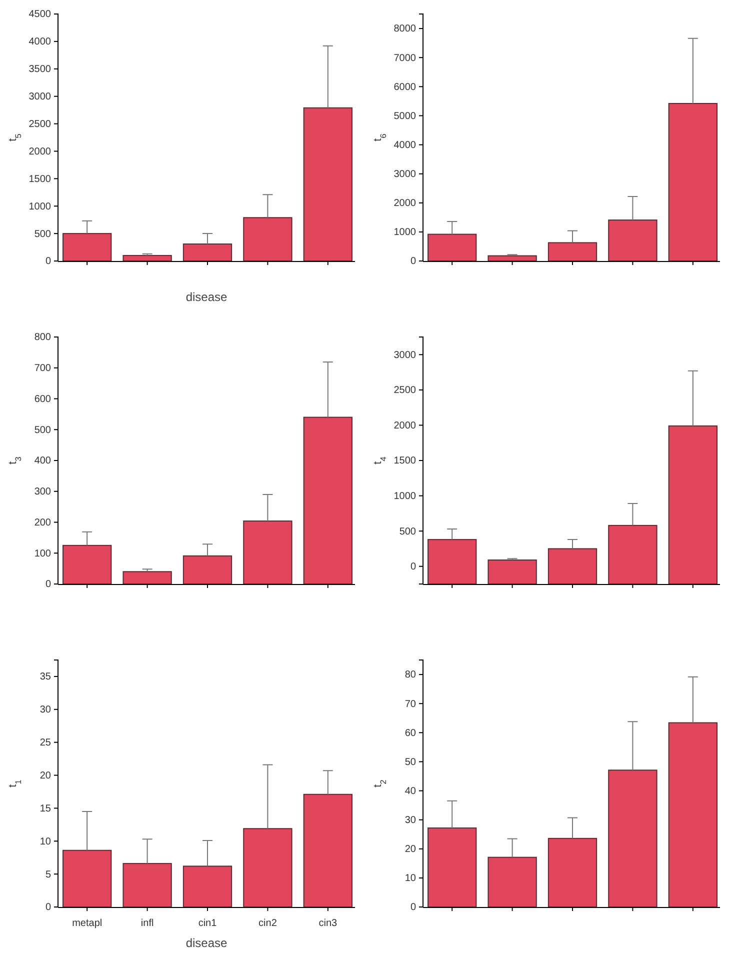 This screenshot has width=730, height=970. Describe the element at coordinates (405, 58) in the screenshot. I see `y-tick-label: 7000` at that location.